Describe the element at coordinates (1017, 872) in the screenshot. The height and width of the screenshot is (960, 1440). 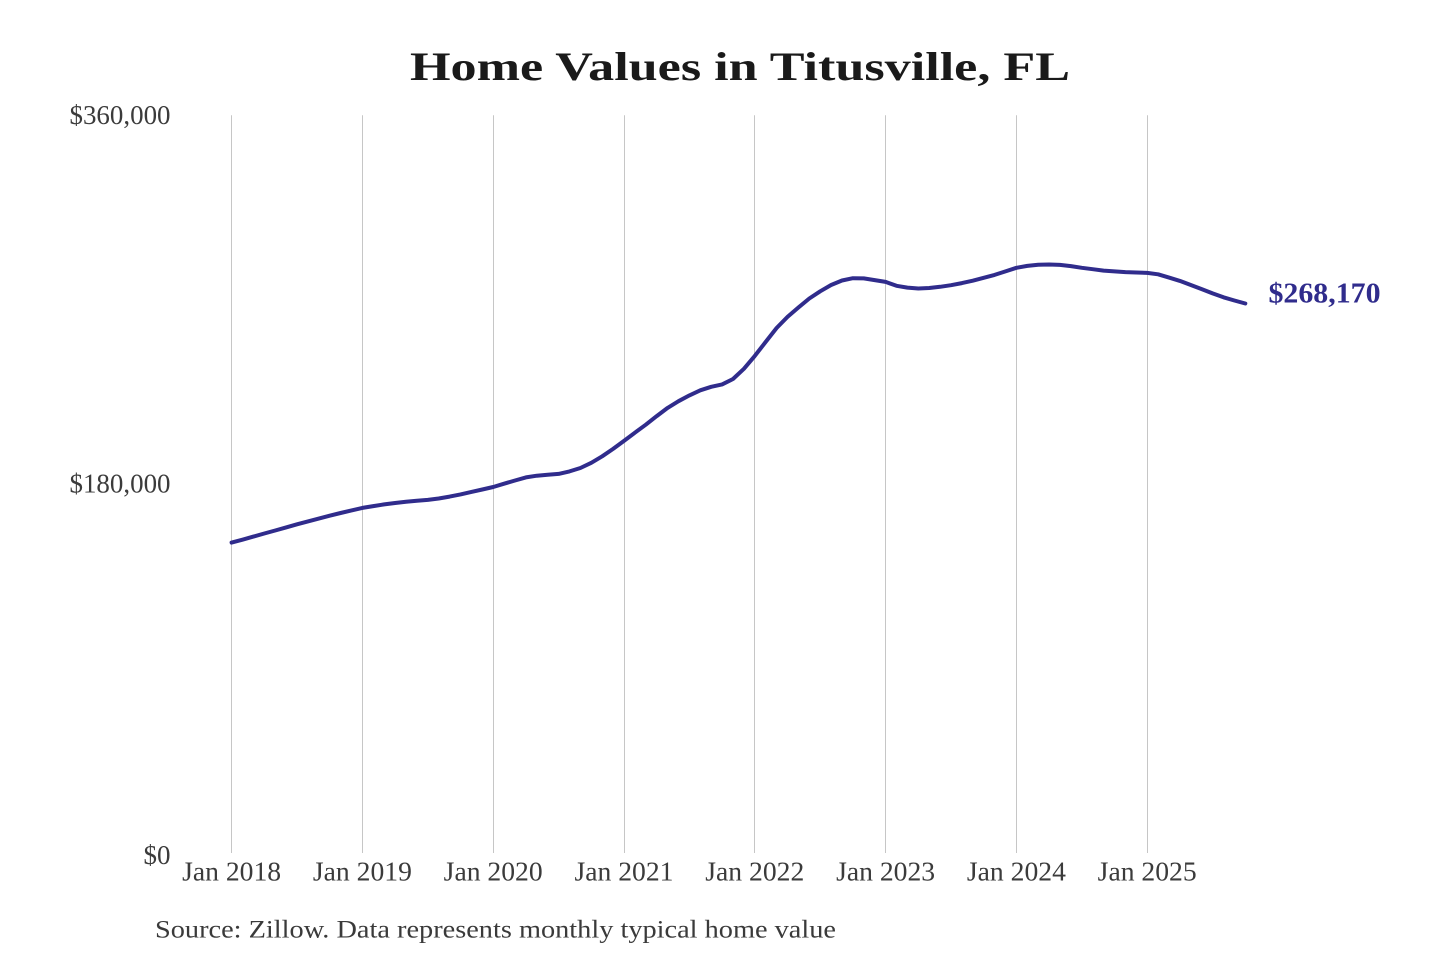
I see `svg-text: Jan 2024` at that location.